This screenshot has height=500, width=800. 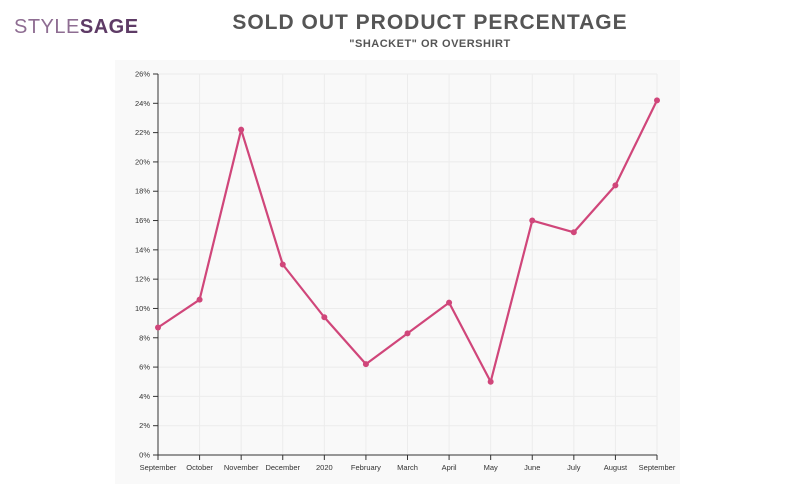 I want to click on x-tick-label: July, so click(x=574, y=467).